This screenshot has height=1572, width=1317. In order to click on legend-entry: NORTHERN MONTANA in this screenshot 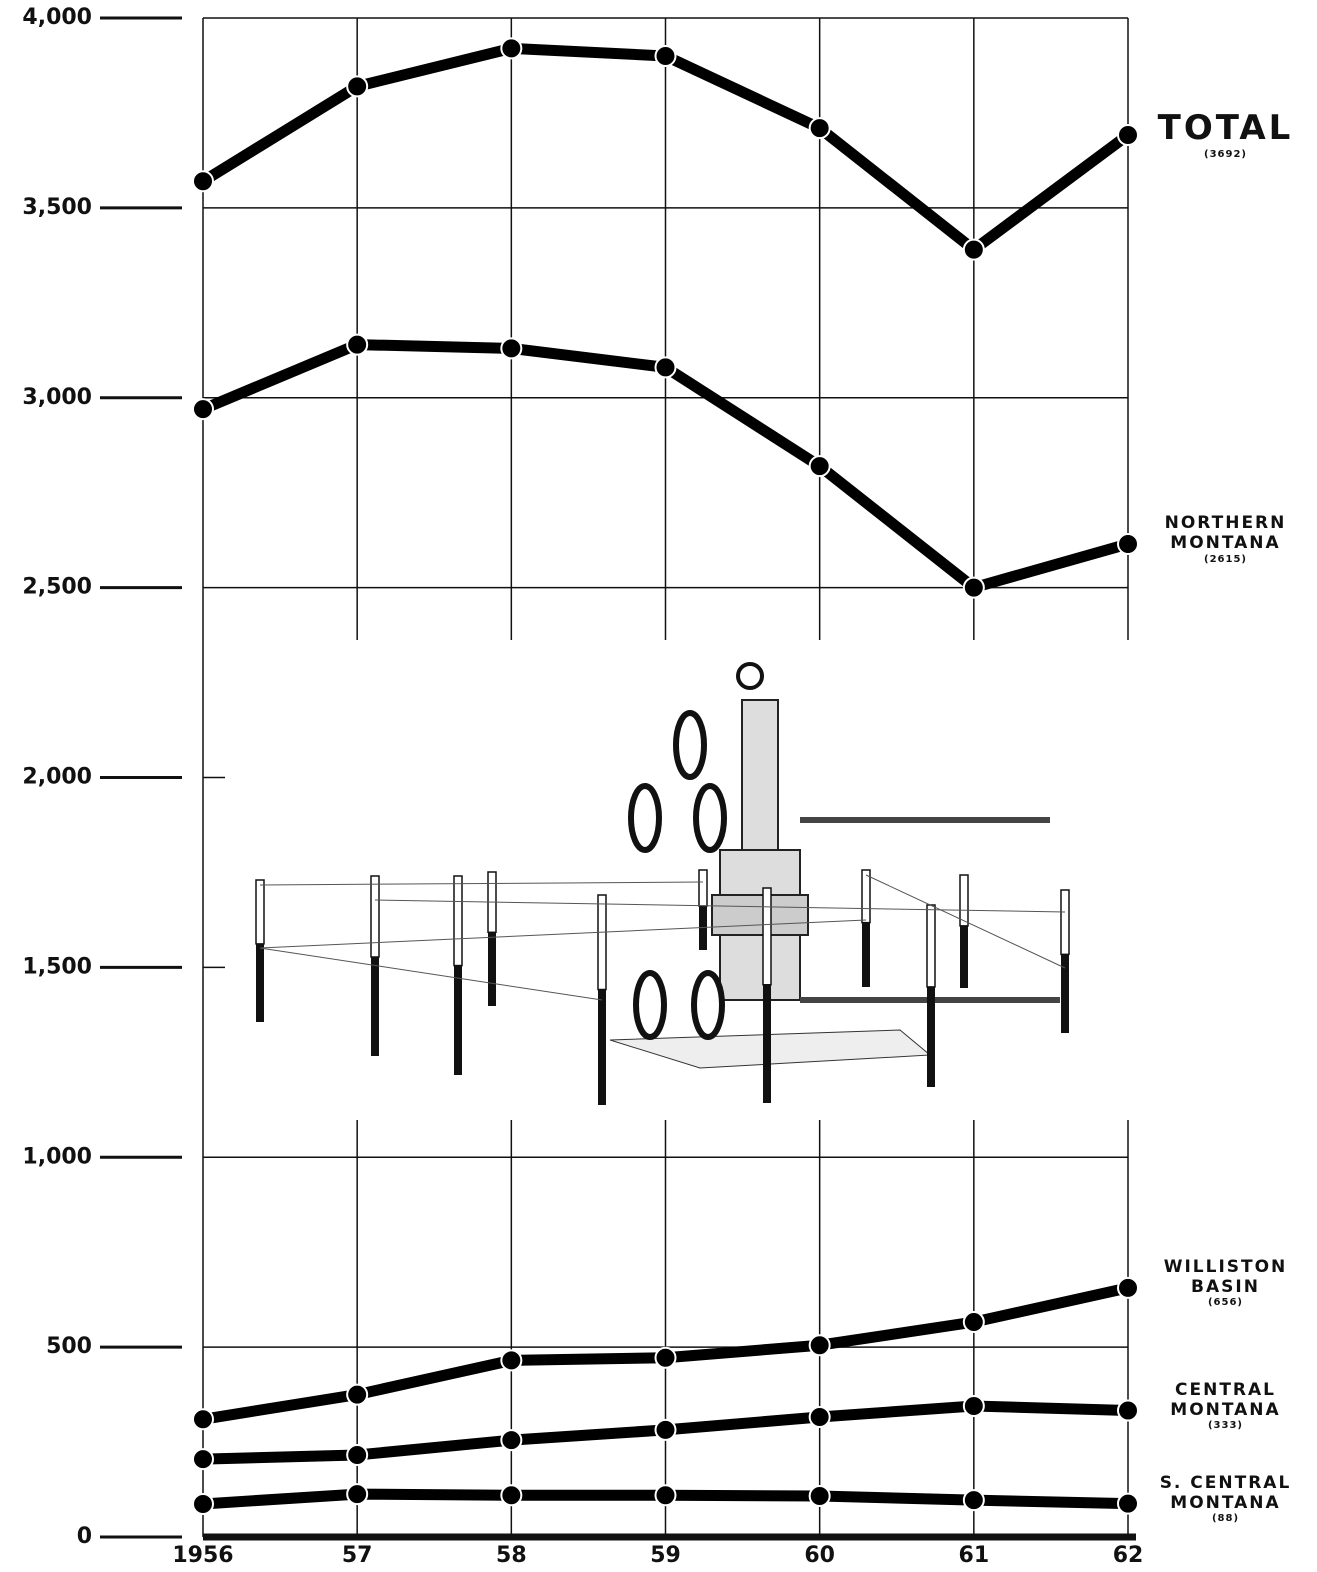, I will do `click(1225, 533)`.